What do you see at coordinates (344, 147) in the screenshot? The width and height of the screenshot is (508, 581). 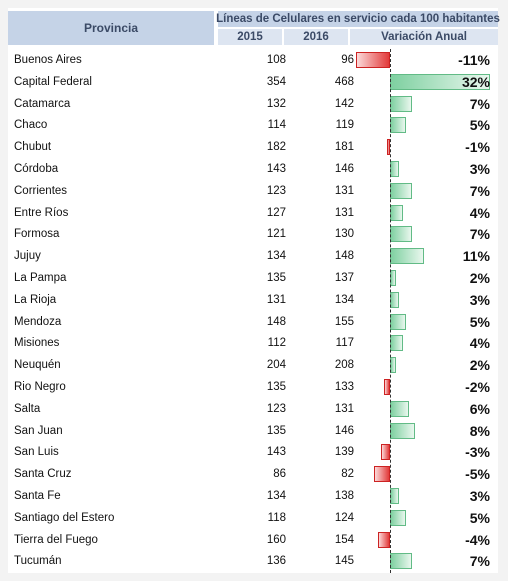 I see `value-2016-cell: 181` at bounding box center [344, 147].